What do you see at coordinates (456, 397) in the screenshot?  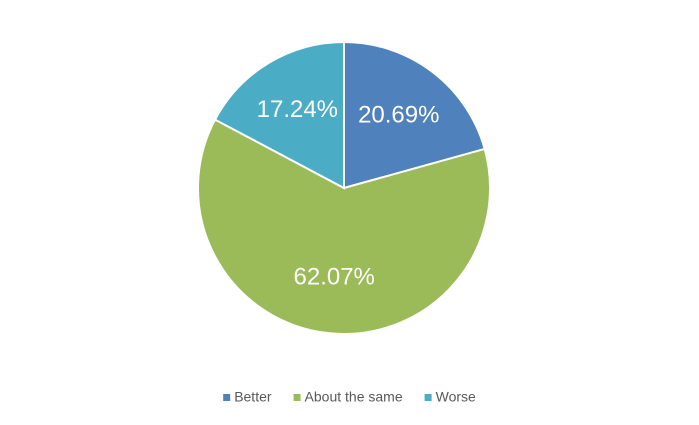 I see `legend-label: Worse` at bounding box center [456, 397].